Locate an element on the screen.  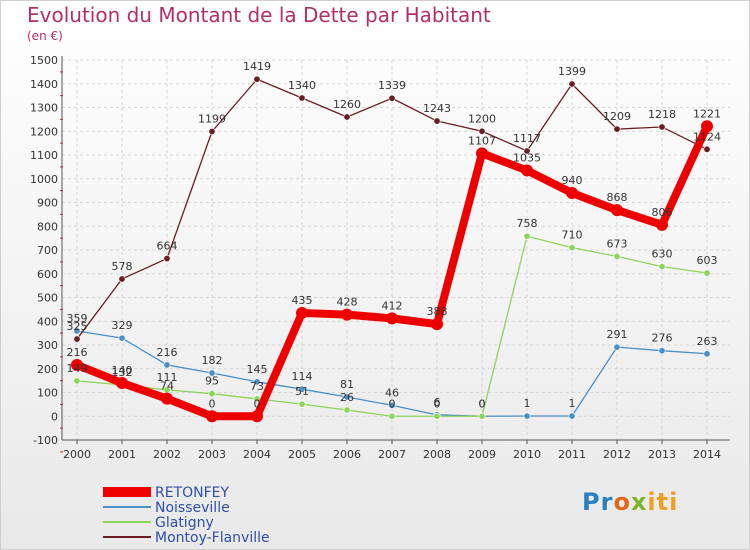
x-tick-label: 2010 is located at coordinates (527, 454).